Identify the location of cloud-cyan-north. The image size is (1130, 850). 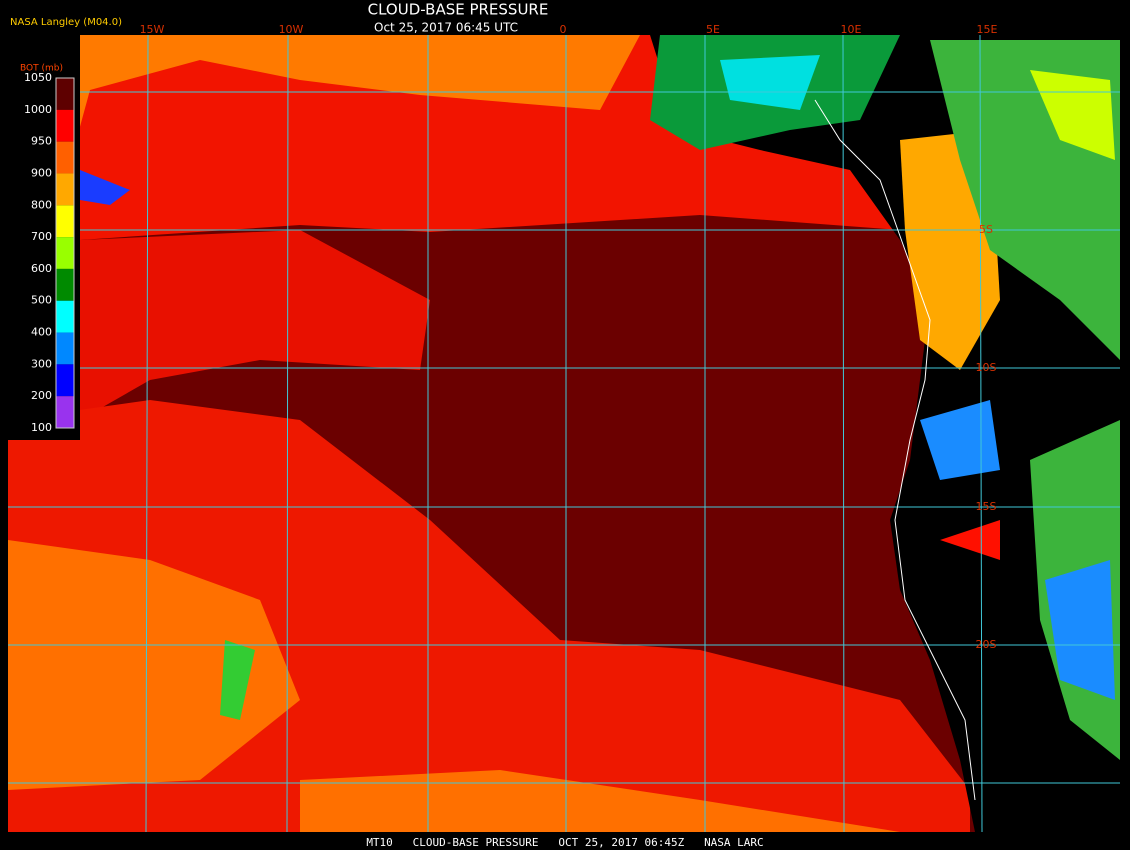
(770, 82).